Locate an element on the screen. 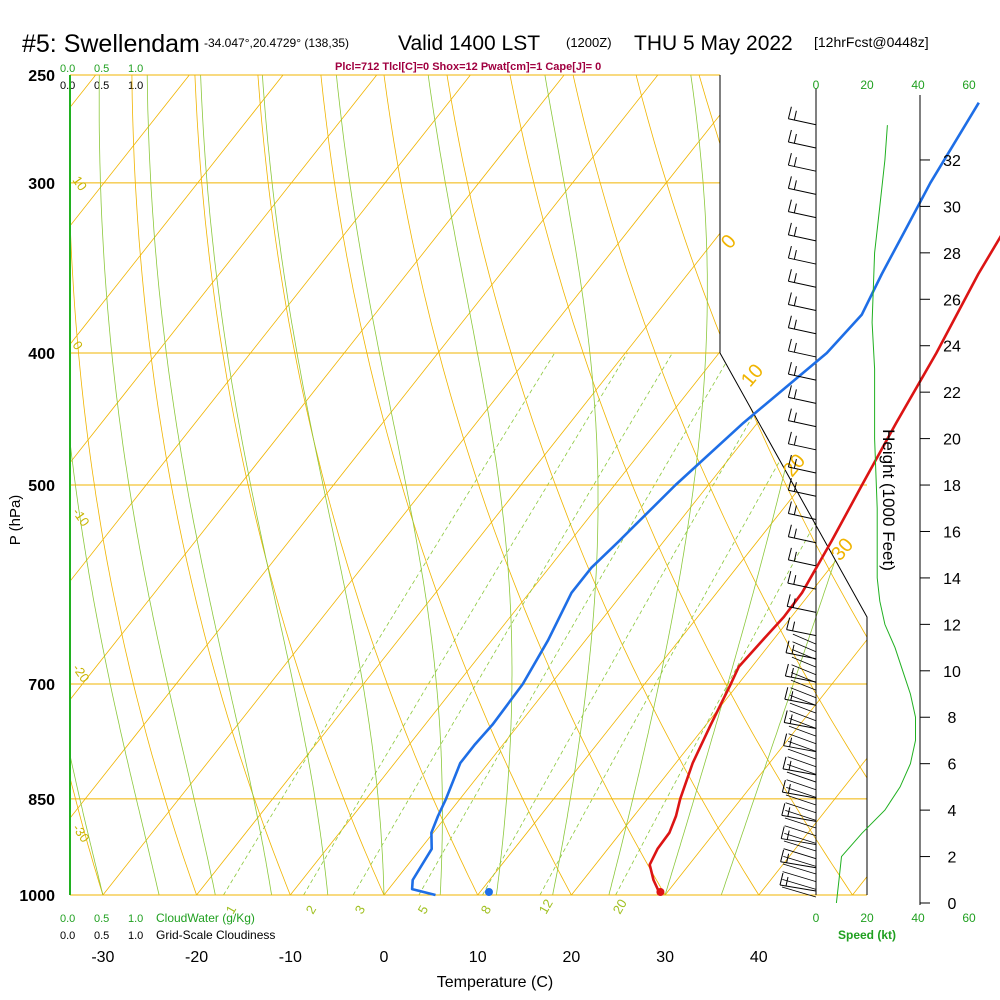 This screenshot has height=1000, width=1000. dry-adiabat-label: 10 is located at coordinates (752, 375).